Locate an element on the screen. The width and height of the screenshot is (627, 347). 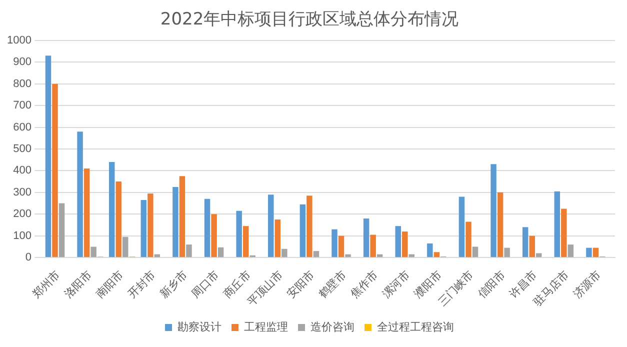
y-tick-label: 1000 is located at coordinates (19, 40).